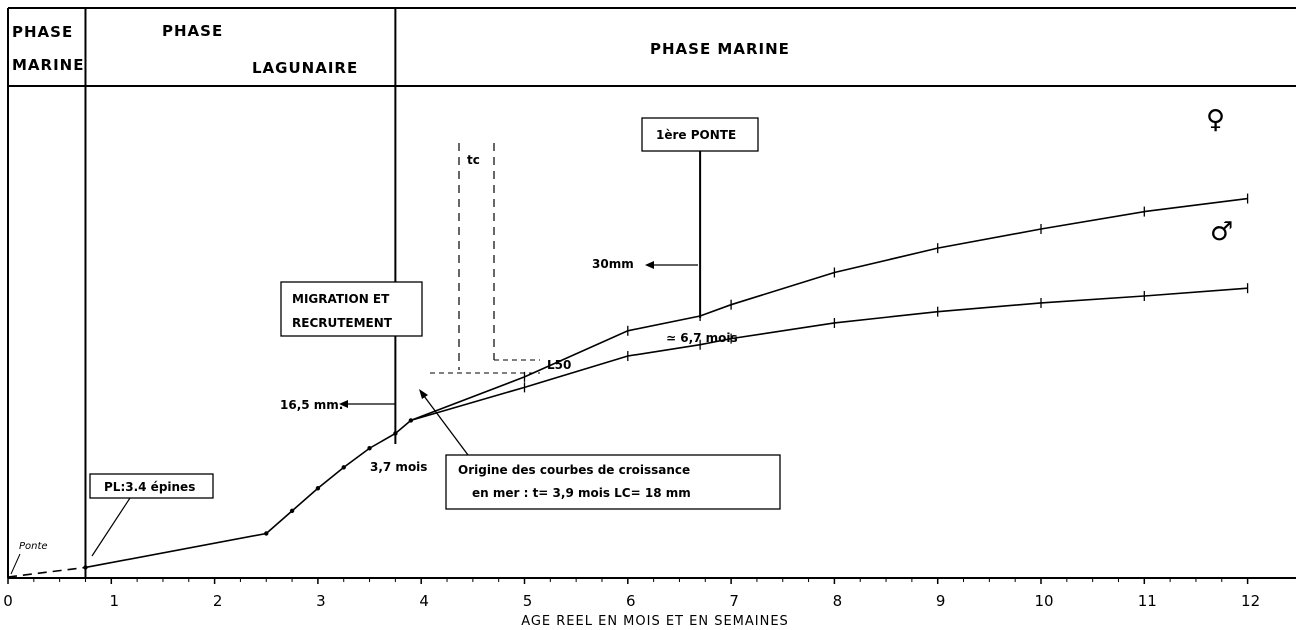 The image size is (1300, 630). I want to click on x-tick-label: 7, so click(734, 601).